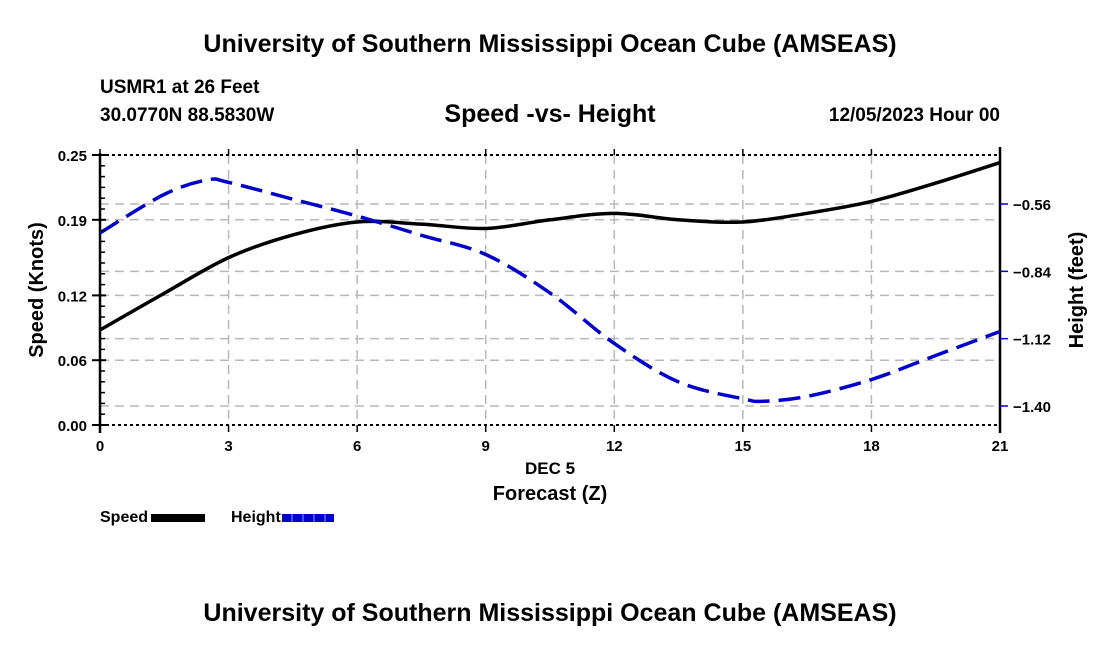 This screenshot has width=1100, height=650. I want to click on legend-speed: Speed, so click(153, 518).